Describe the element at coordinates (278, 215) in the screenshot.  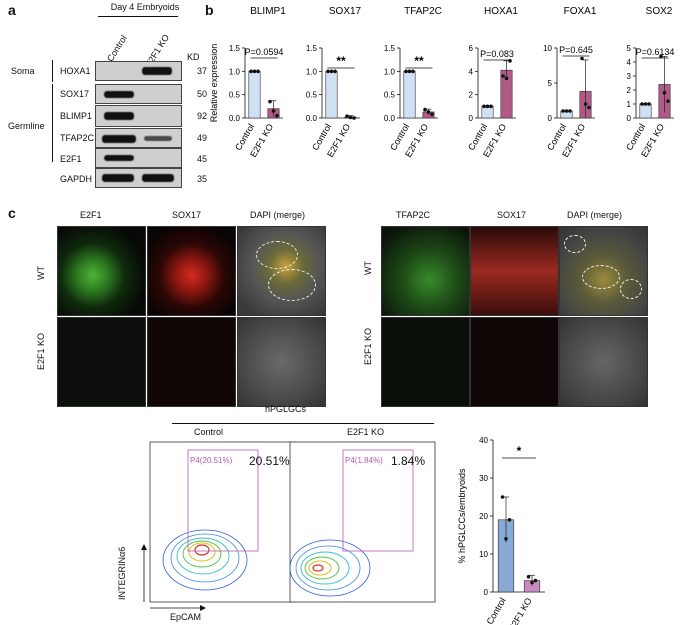
I see `header-dapi-left: DAPI (merge)` at that location.